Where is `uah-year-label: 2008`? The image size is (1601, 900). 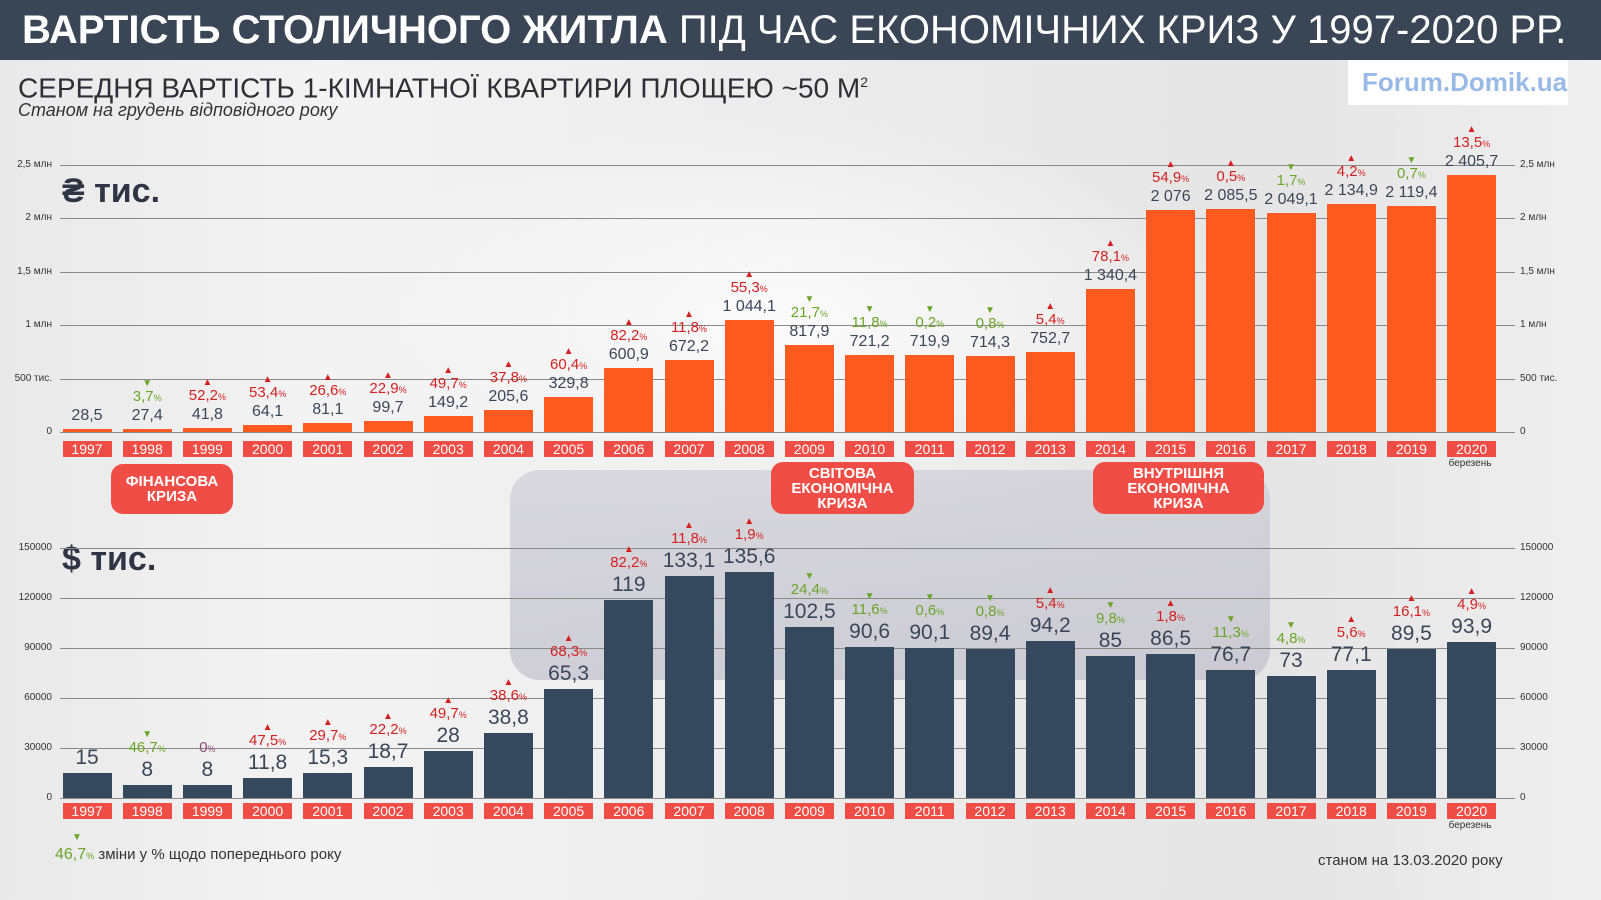
uah-year-label: 2008 is located at coordinates (749, 449).